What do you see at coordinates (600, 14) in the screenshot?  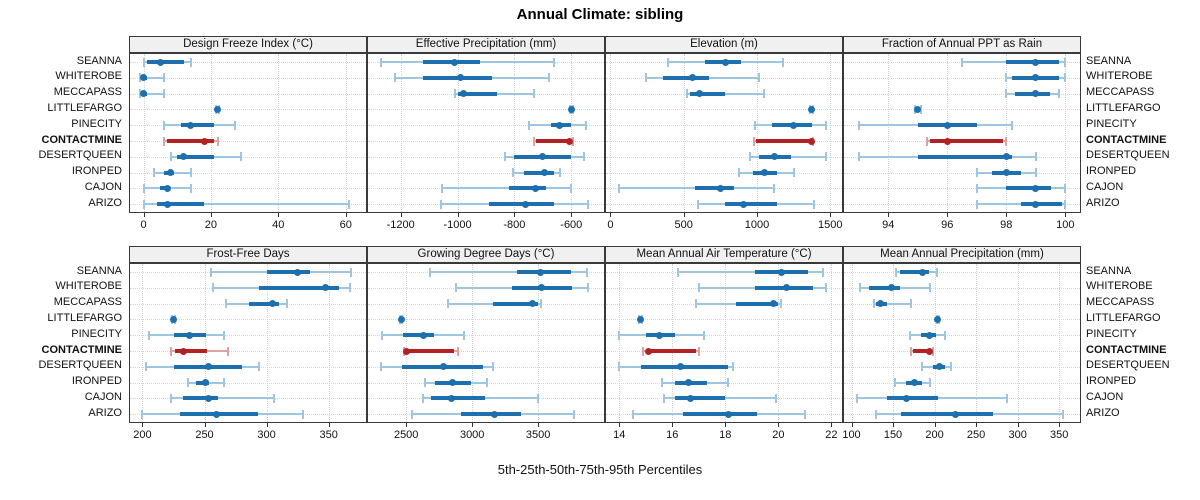 I see `chart-title: Annual Climate: sibling` at bounding box center [600, 14].